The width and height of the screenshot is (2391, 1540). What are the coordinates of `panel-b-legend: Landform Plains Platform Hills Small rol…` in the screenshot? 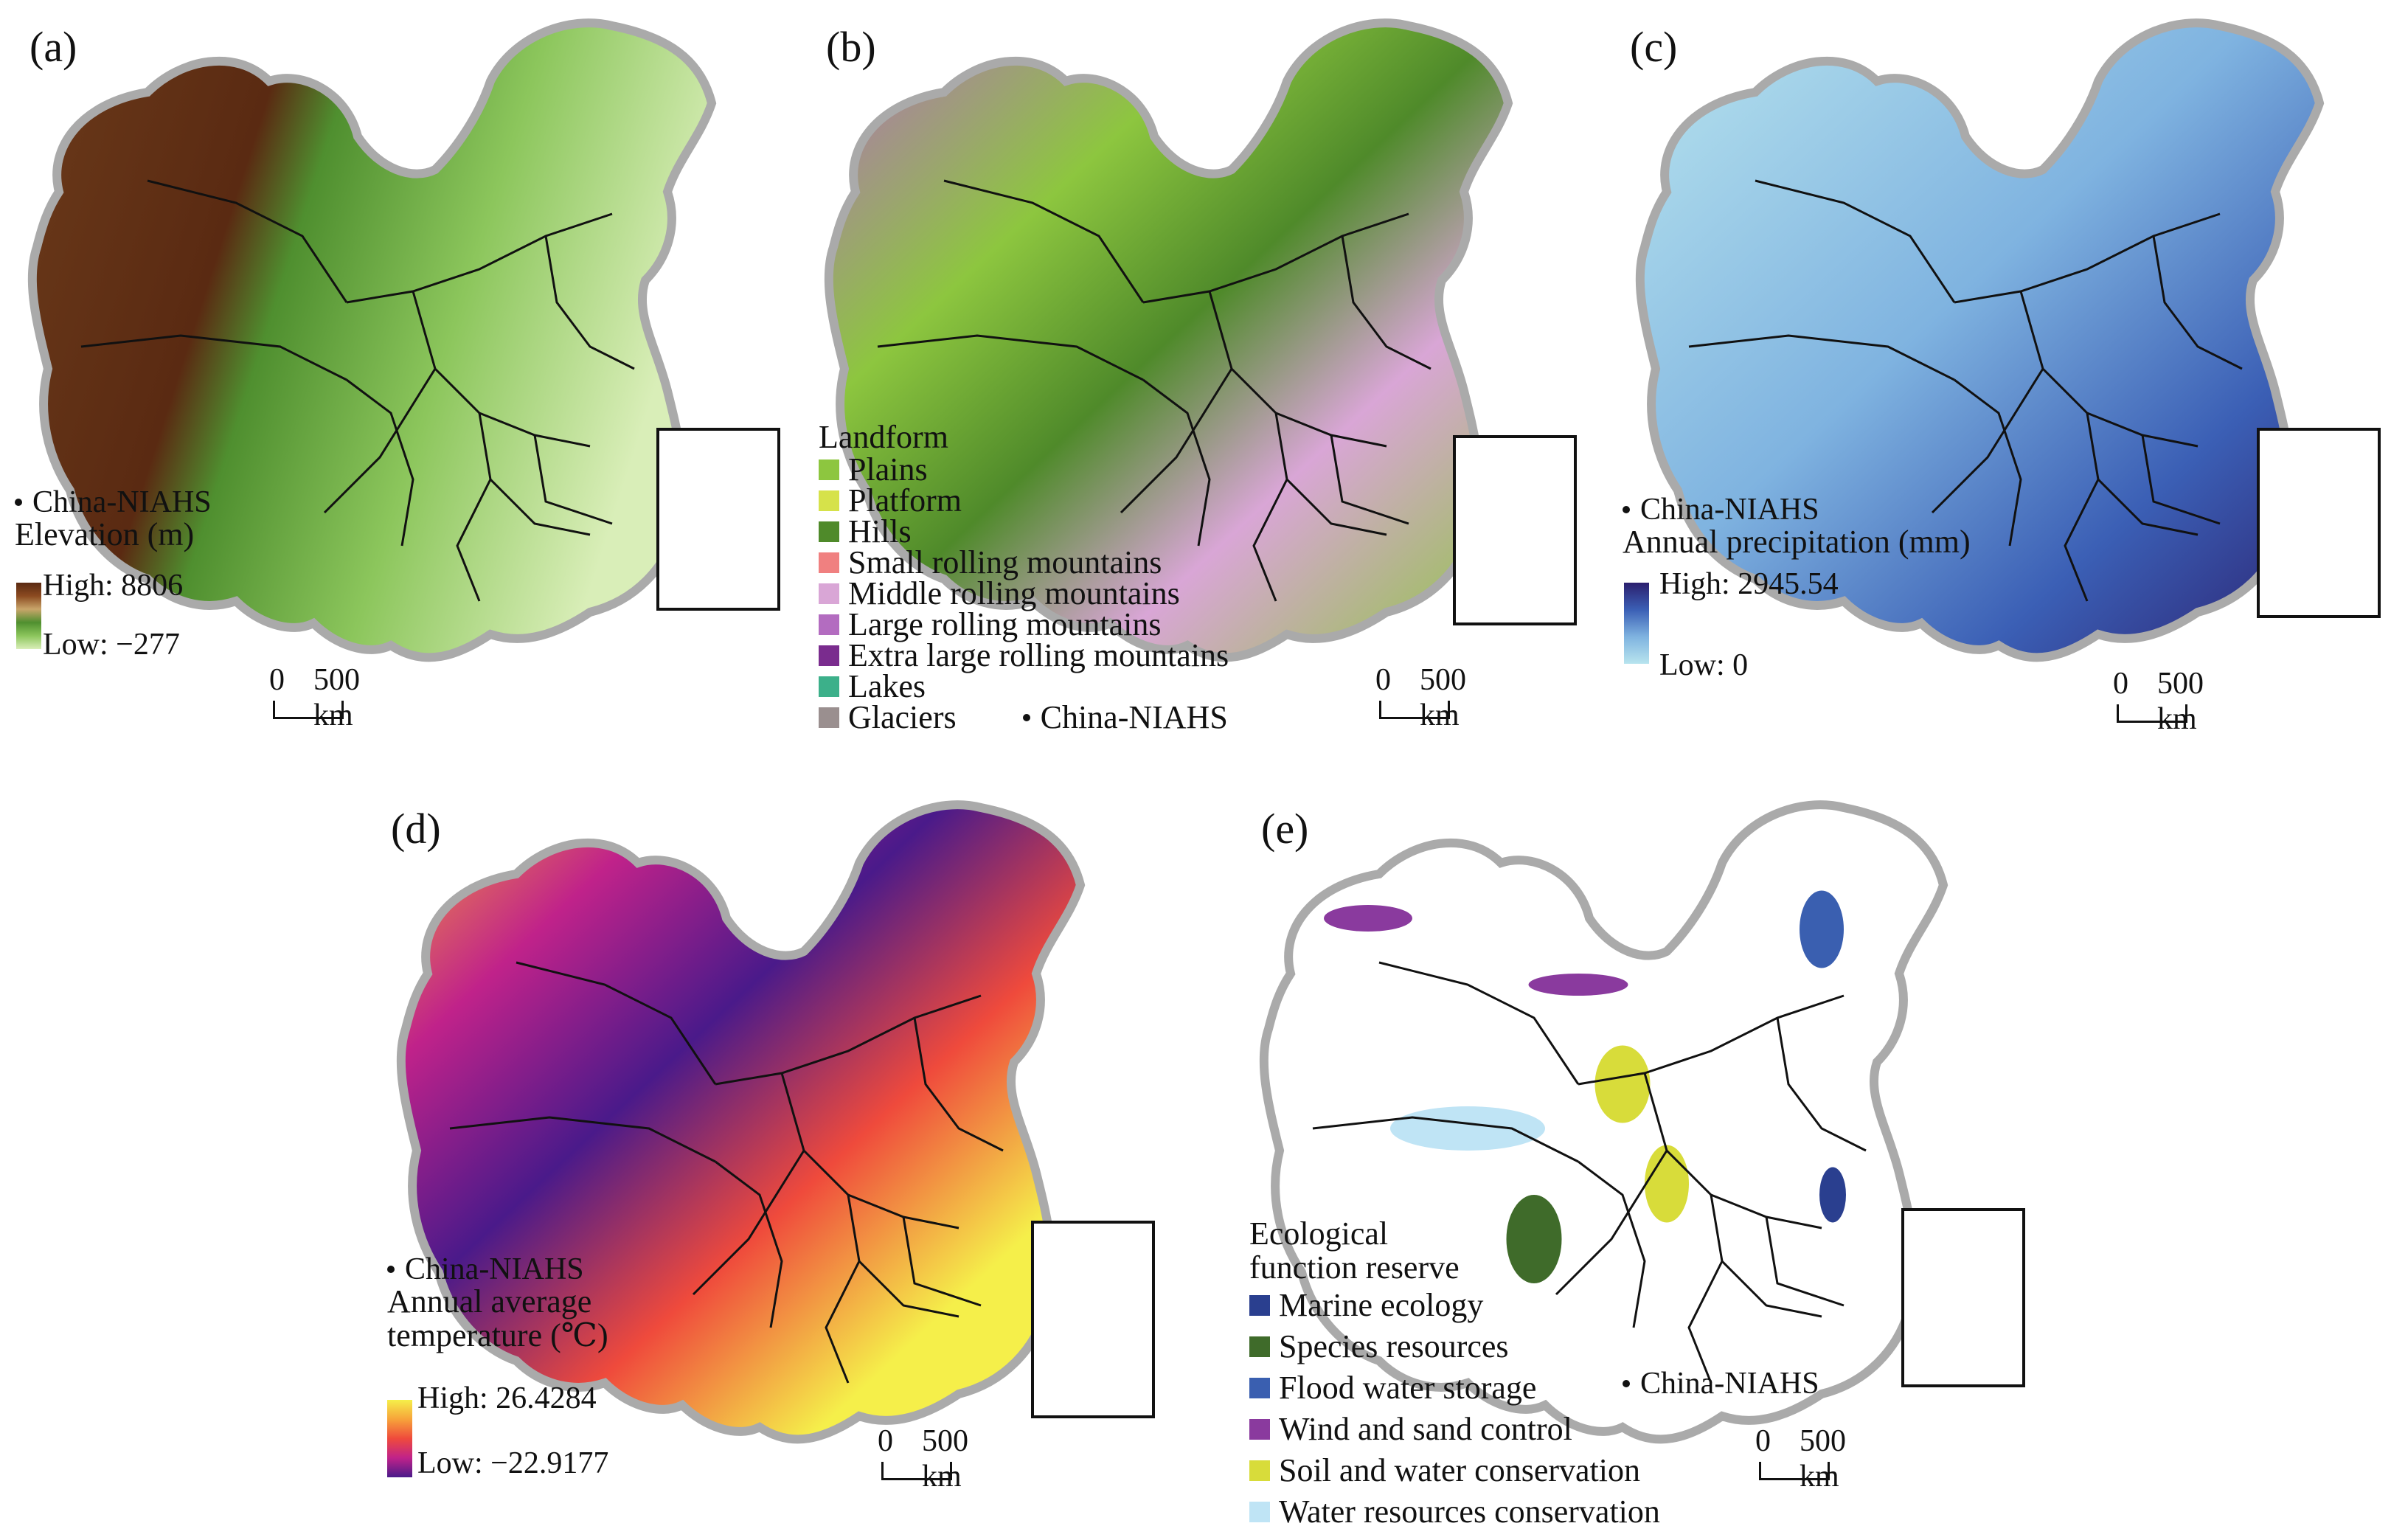 It's located at (1024, 577).